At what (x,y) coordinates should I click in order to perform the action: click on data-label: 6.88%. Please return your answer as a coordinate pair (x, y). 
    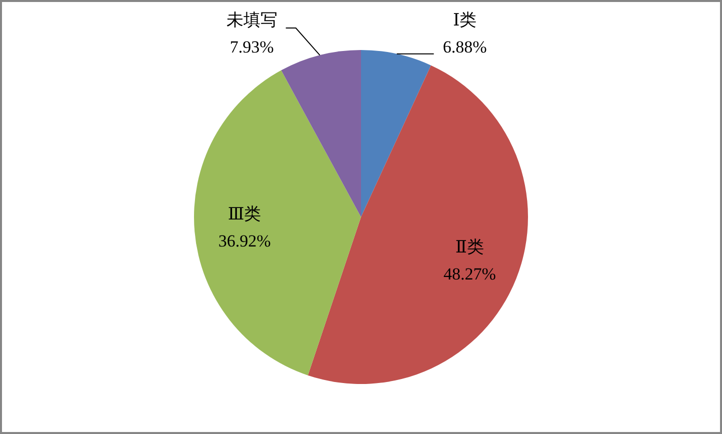
    Looking at the image, I should click on (464, 47).